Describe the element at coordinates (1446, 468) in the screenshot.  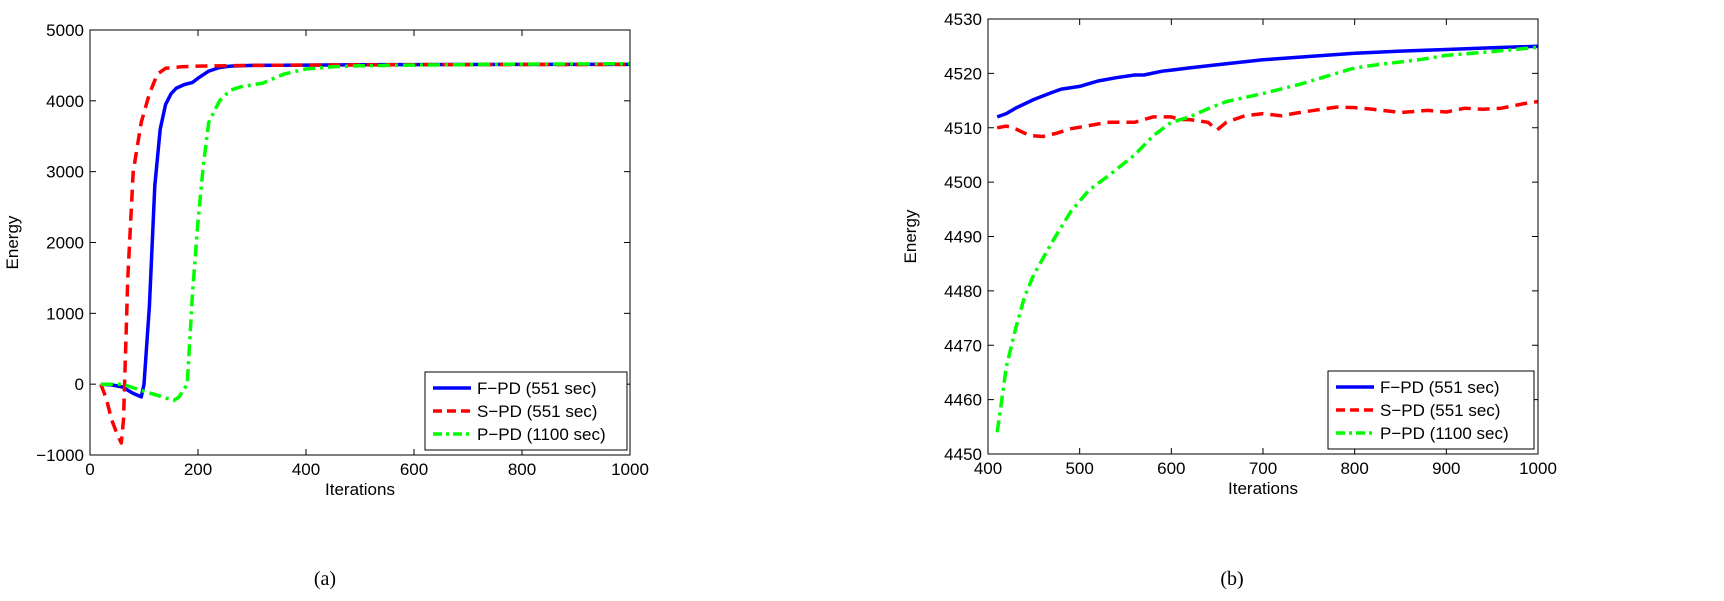
I see `x-tick-label: 900` at that location.